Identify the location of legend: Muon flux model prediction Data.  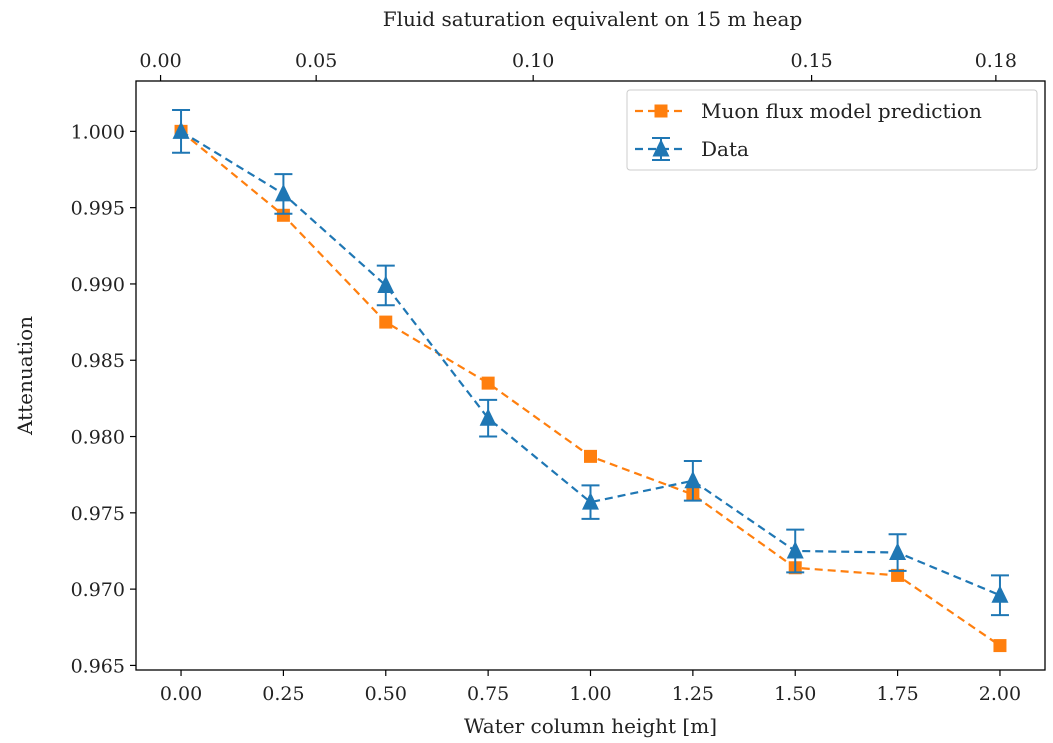
(832, 130).